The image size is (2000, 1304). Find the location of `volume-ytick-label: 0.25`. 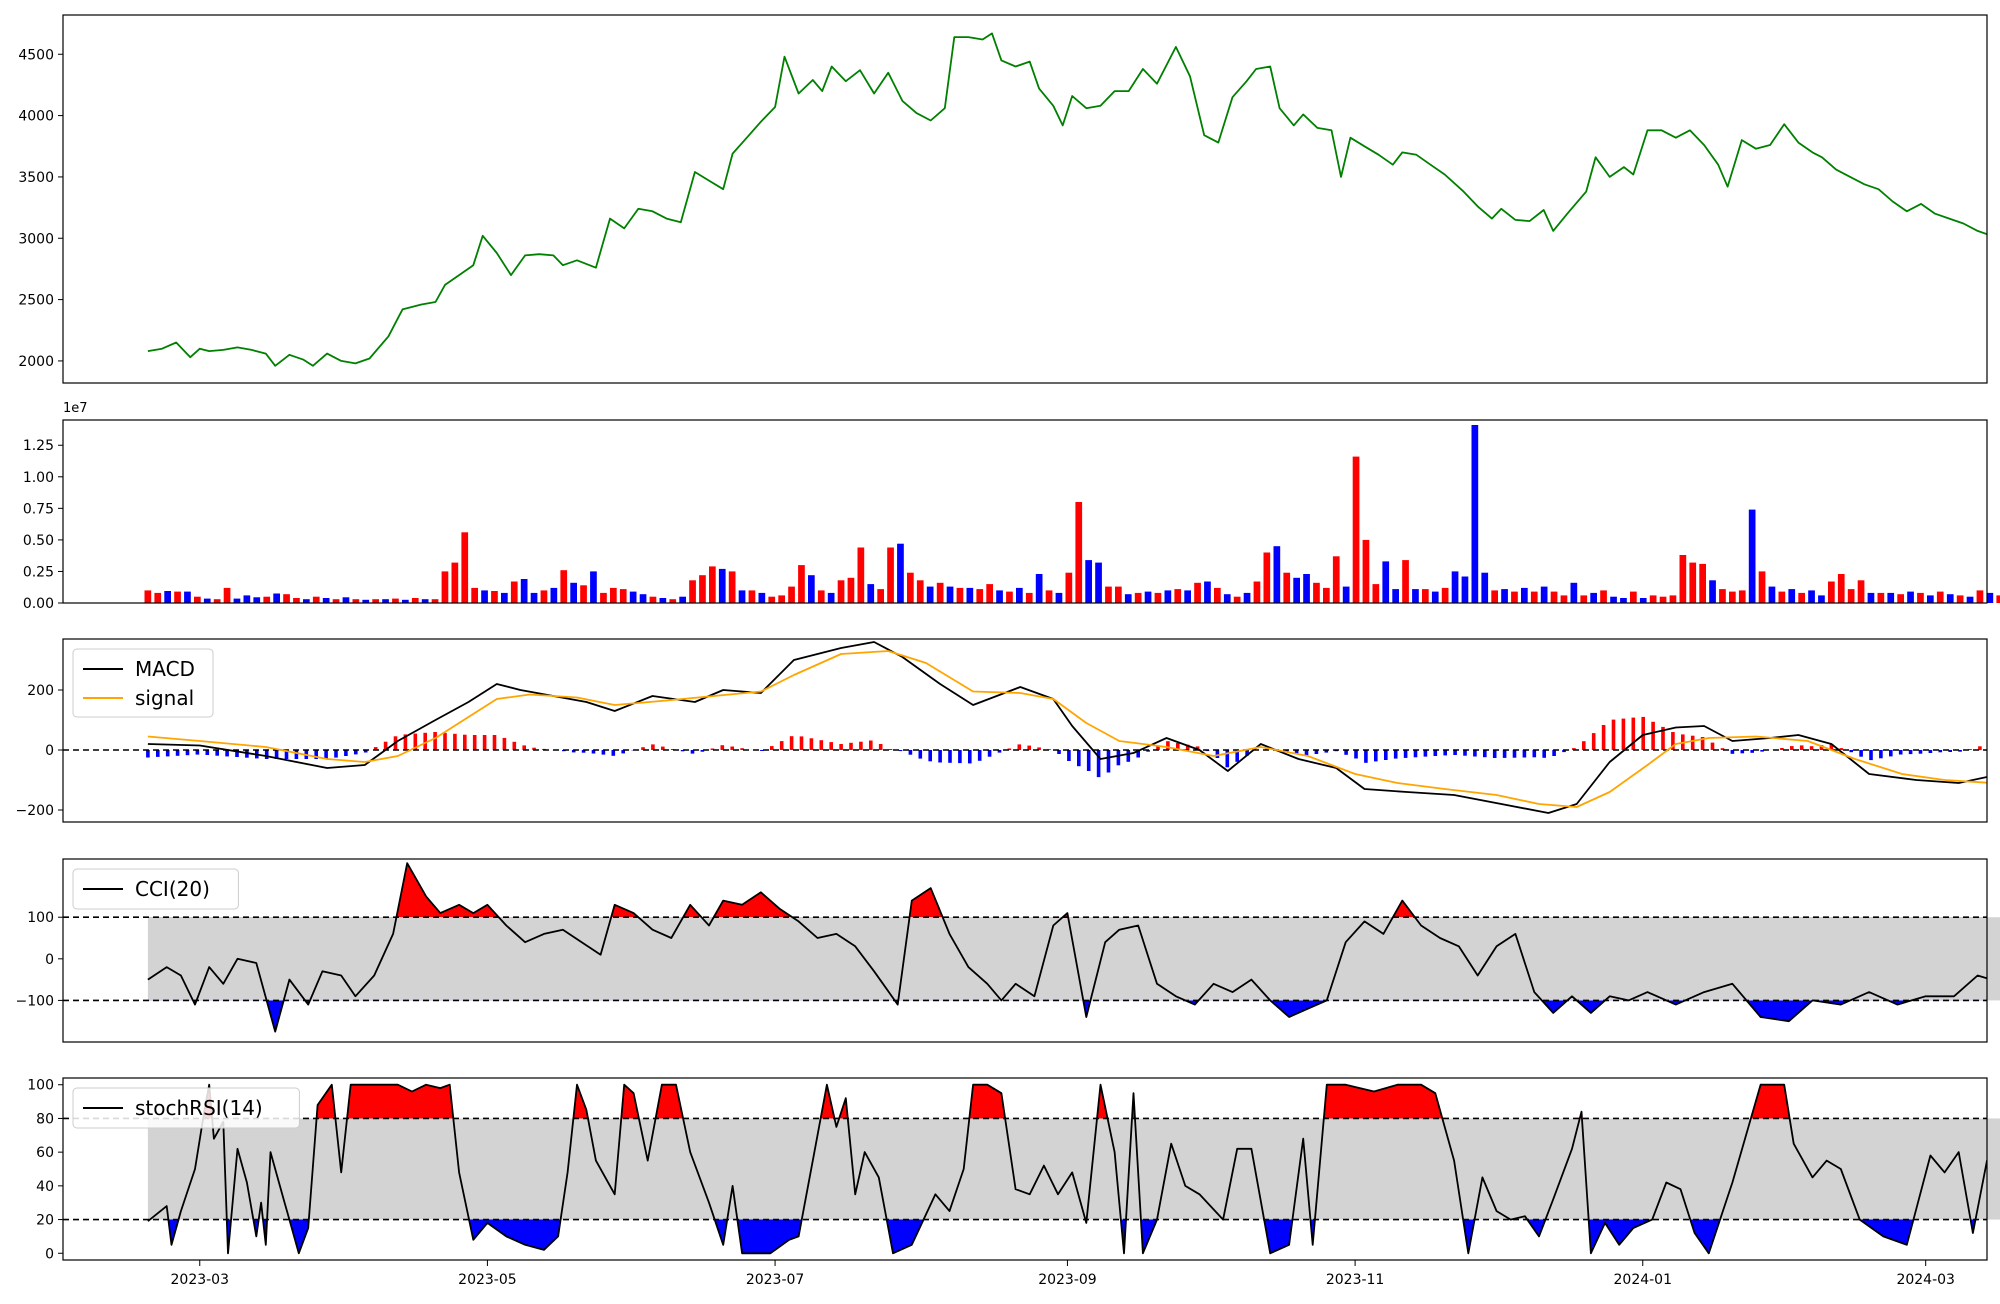

volume-ytick-label: 0.25 is located at coordinates (38, 572).